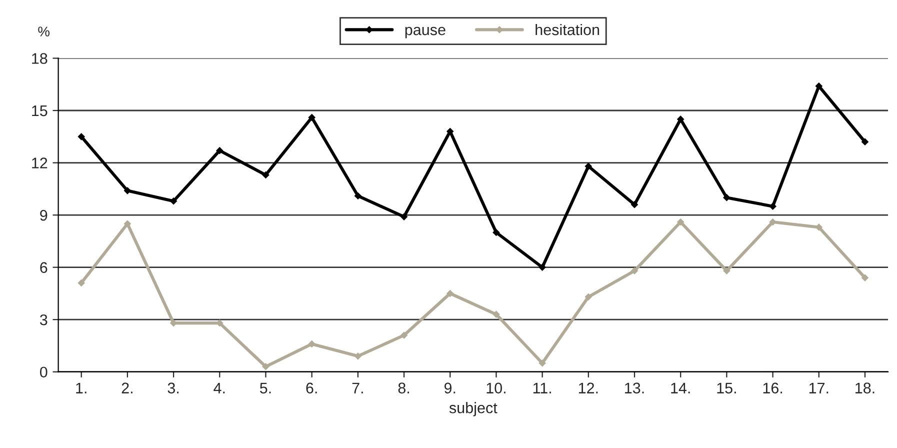 This screenshot has height=448, width=897. I want to click on x-tick-label: 16., so click(772, 388).